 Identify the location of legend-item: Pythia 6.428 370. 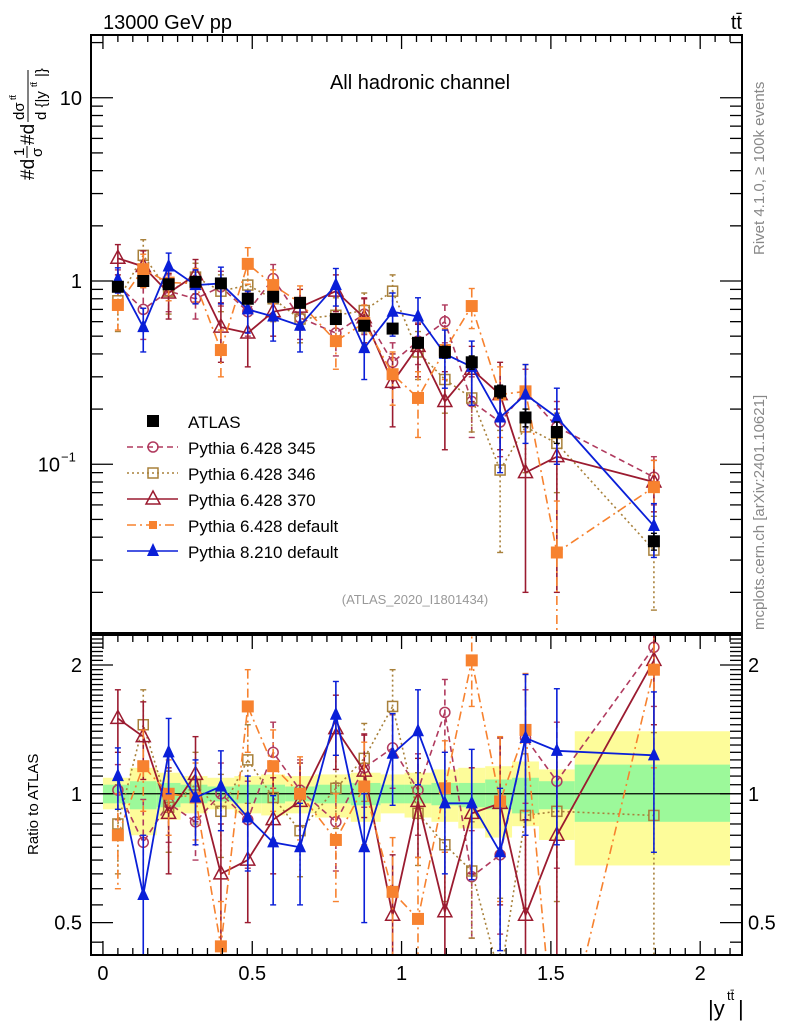
(221, 499).